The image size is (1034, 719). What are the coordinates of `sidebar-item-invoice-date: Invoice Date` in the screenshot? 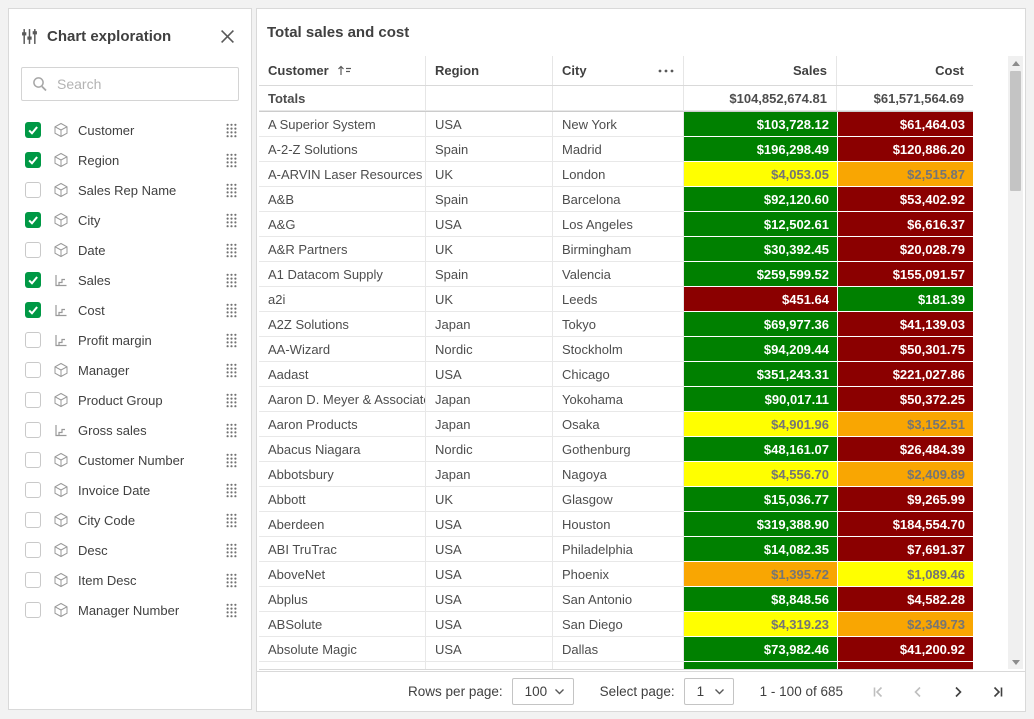 It's located at (130, 490).